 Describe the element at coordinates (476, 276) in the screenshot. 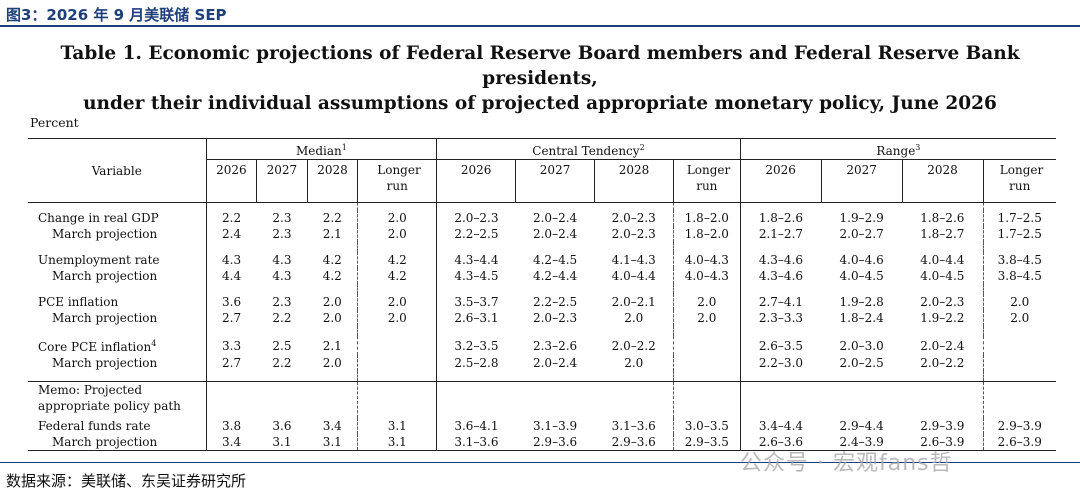

I see `table-cell: 4.3–4.5` at that location.